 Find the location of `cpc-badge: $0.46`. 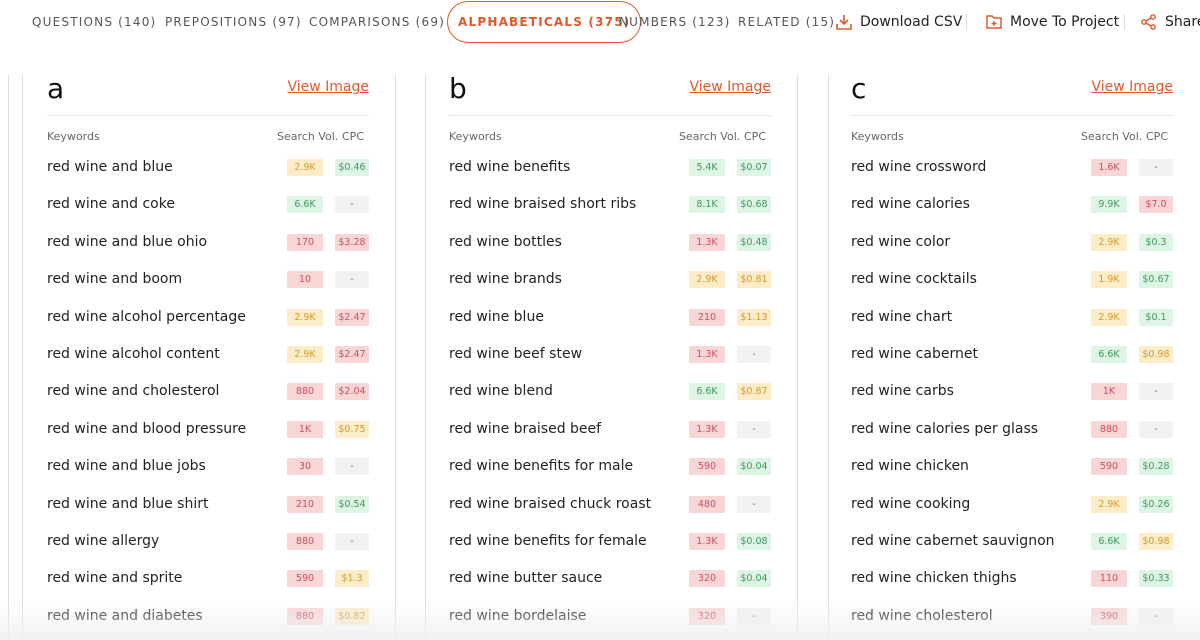

cpc-badge: $0.46 is located at coordinates (352, 167).